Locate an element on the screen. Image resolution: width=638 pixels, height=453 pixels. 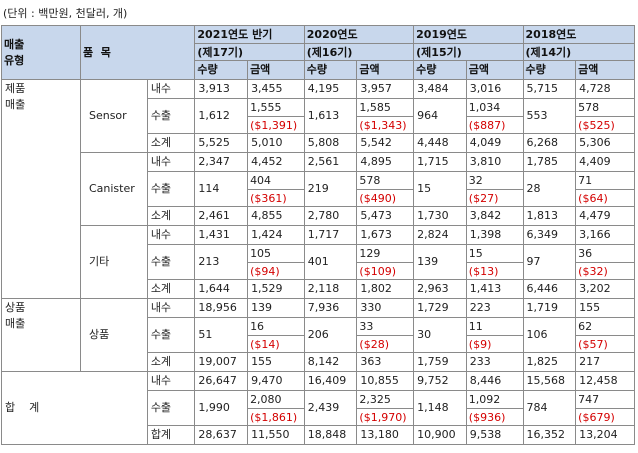
qty-cell: 6,446 is located at coordinates (549, 289).